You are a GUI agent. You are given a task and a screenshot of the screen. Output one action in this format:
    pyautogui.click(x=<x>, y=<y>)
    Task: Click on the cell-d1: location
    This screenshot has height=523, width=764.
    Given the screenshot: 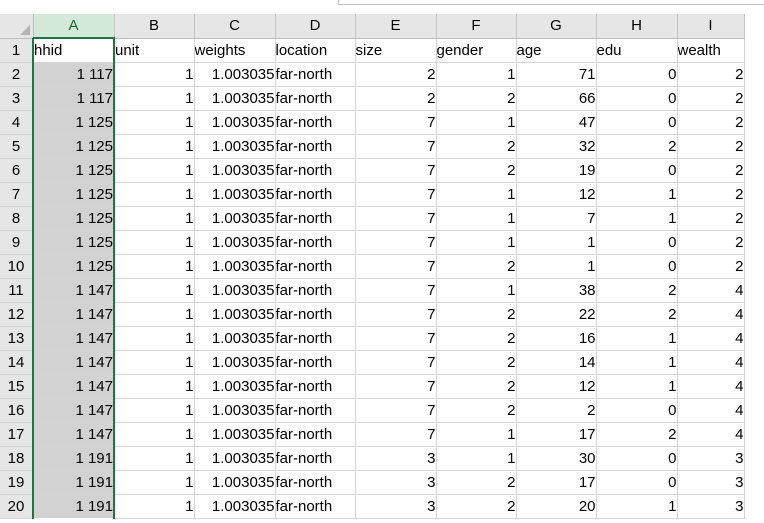 What is the action you would take?
    pyautogui.click(x=315, y=50)
    